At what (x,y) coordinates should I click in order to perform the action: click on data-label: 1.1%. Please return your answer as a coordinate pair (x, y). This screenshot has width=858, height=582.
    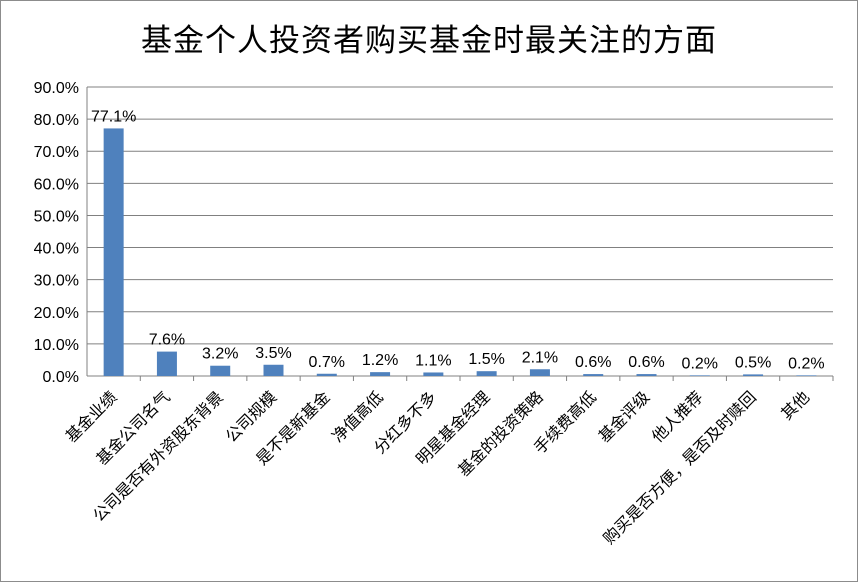
    Looking at the image, I should click on (433, 360).